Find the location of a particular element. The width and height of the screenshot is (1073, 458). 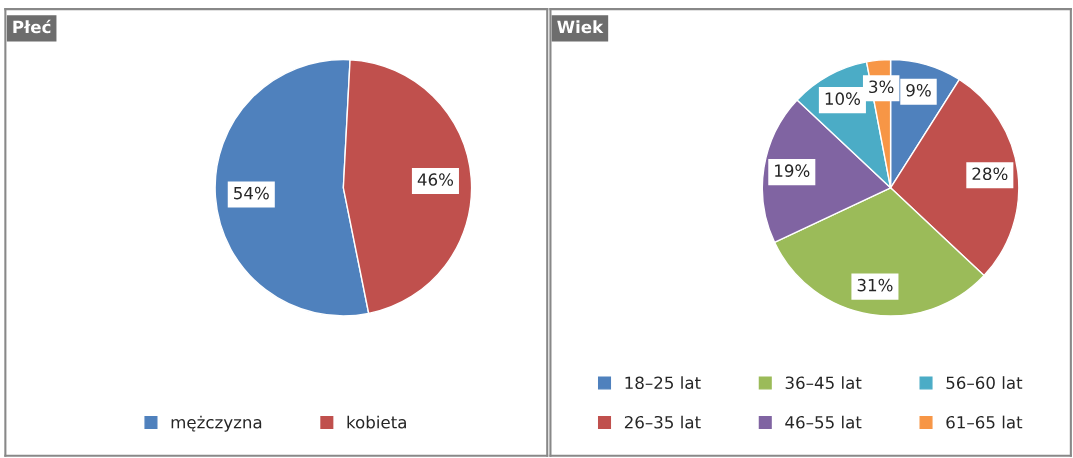

legend-label: 46–55 lat is located at coordinates (823, 422).